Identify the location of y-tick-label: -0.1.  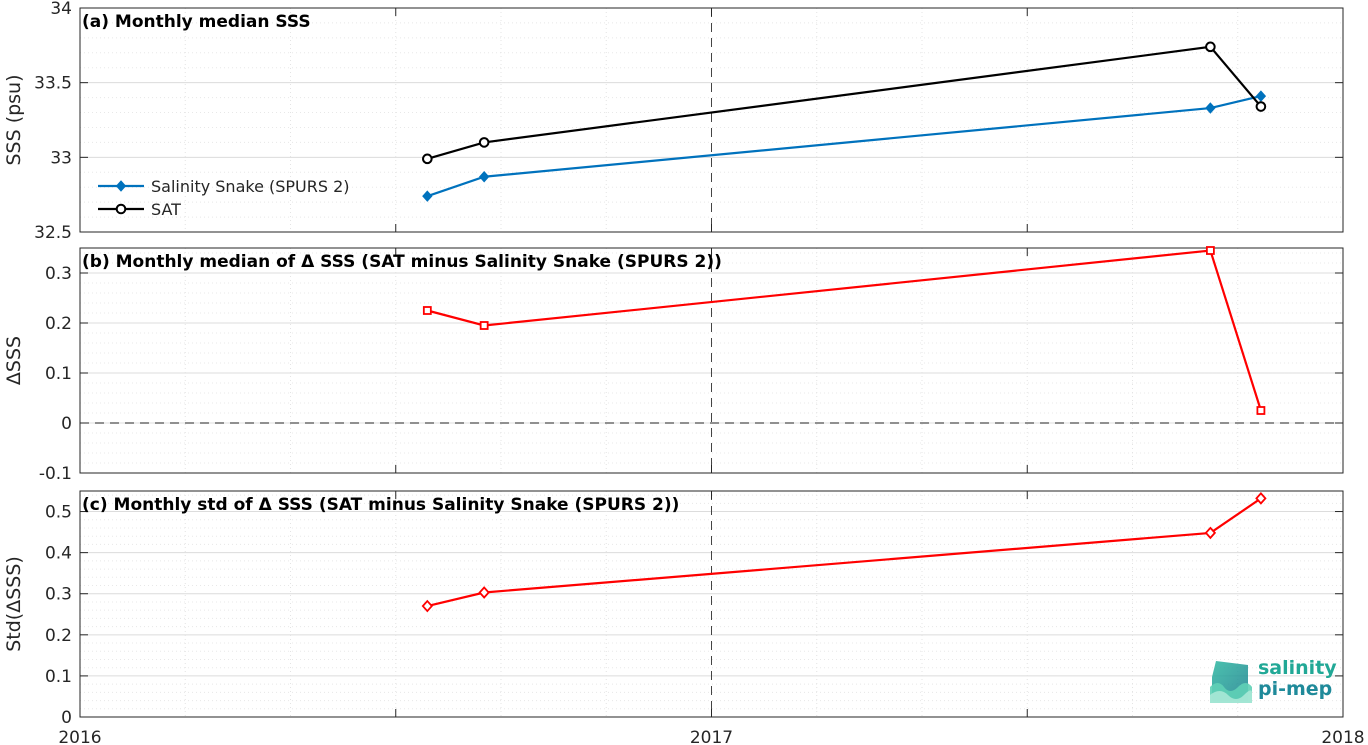
(55, 474).